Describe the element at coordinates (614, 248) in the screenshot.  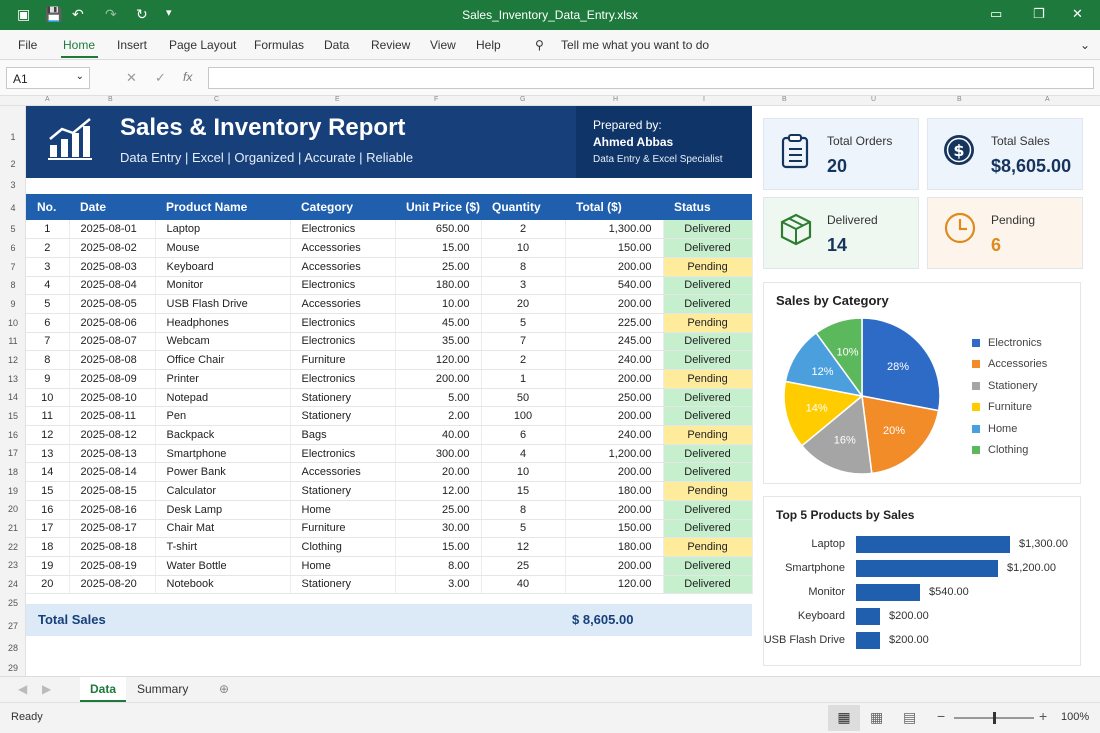
I see `table-cell: 150.00` at that location.